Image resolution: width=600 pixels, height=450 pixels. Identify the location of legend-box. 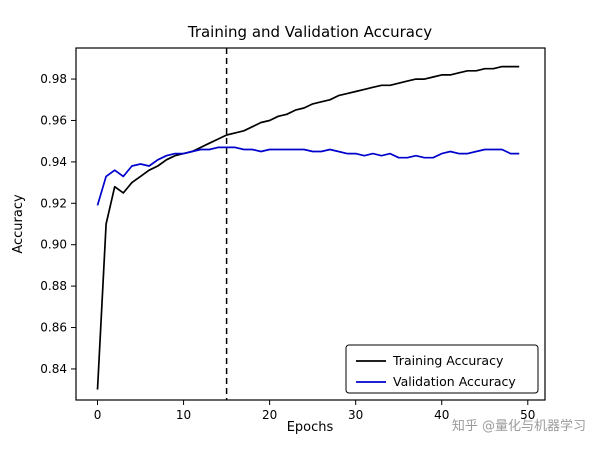
(442, 369).